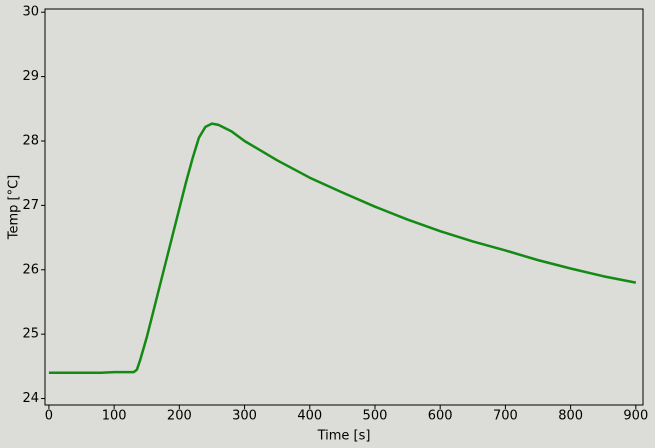  Describe the element at coordinates (49, 416) in the screenshot. I see `x-tick-label: 0` at that location.